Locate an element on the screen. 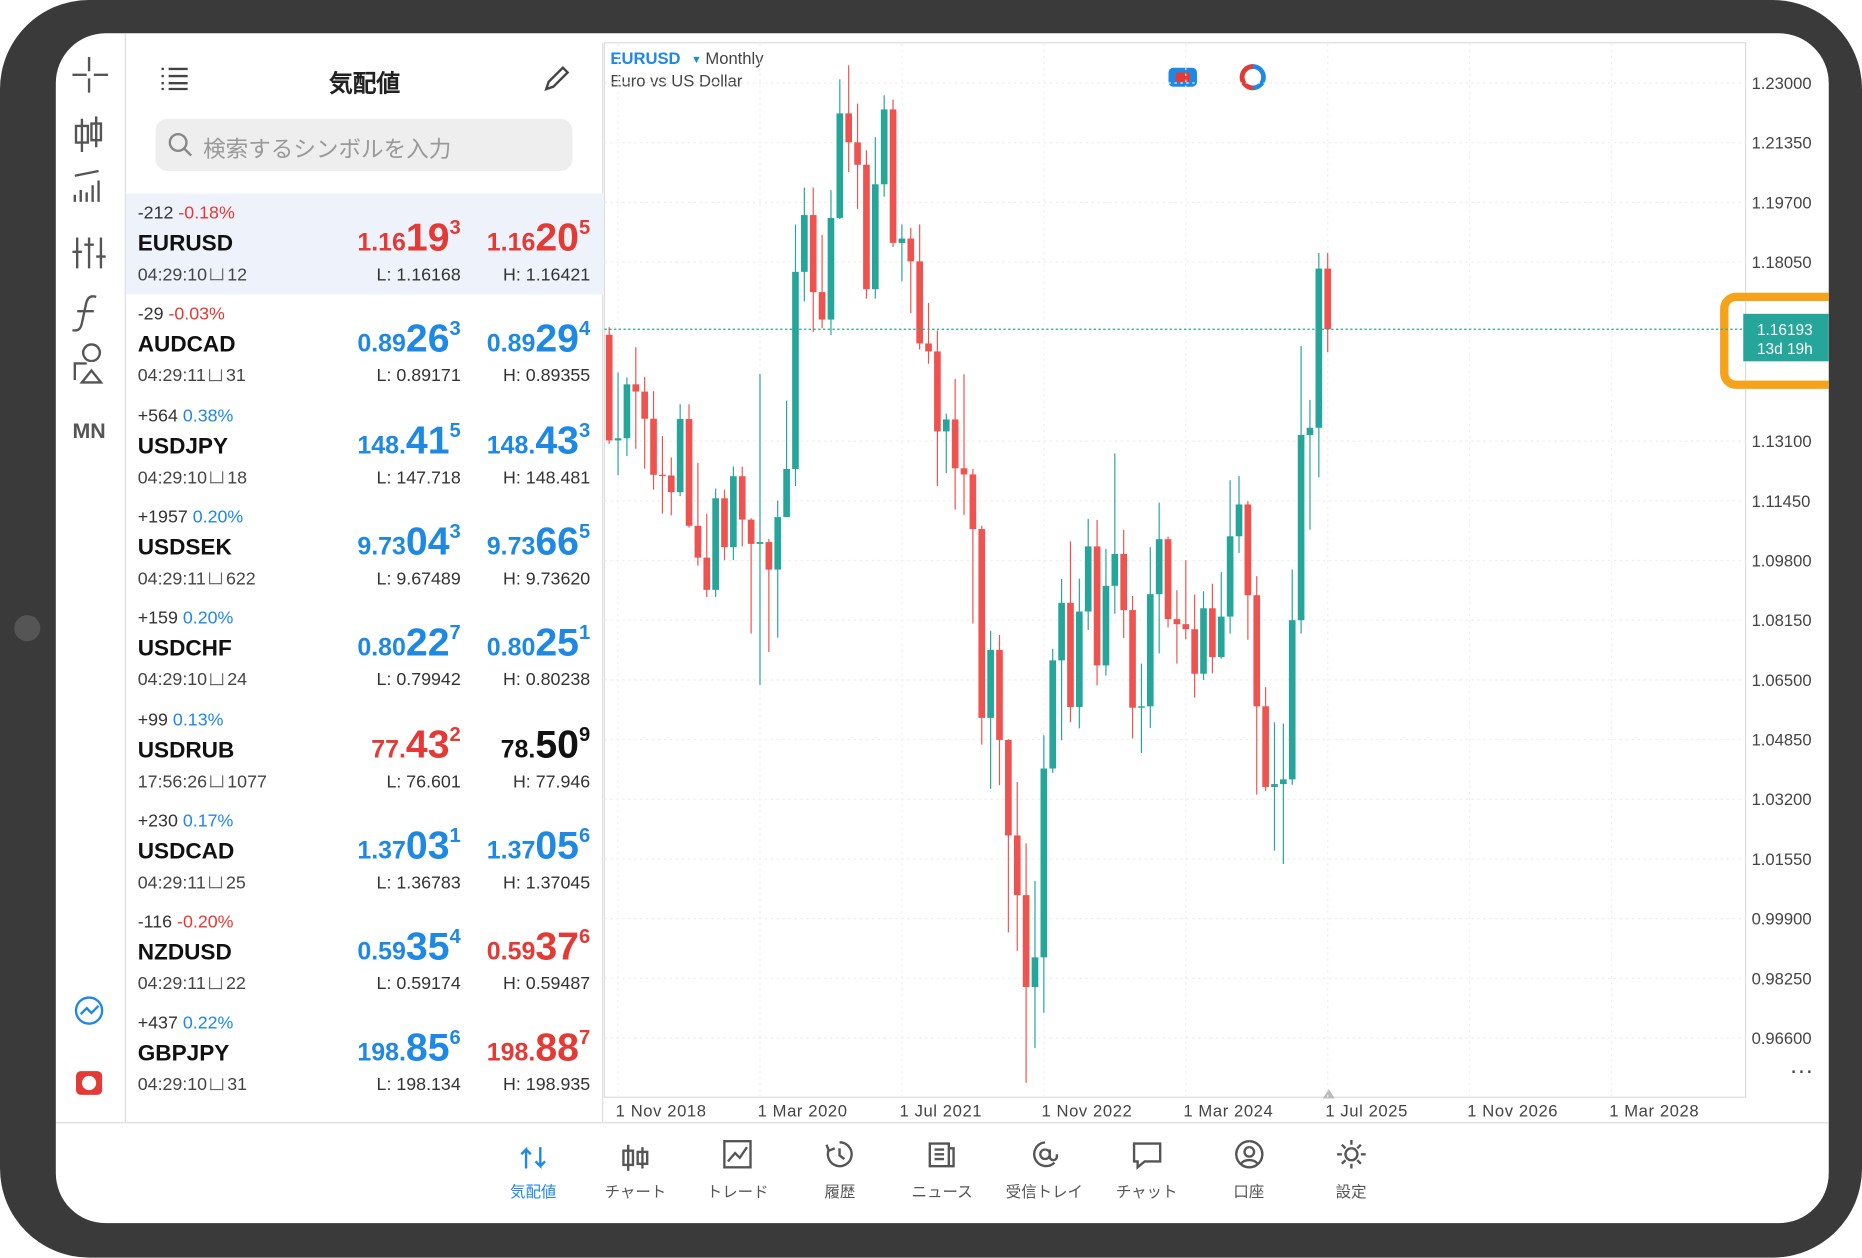  high: H: 0.80238 is located at coordinates (547, 680).